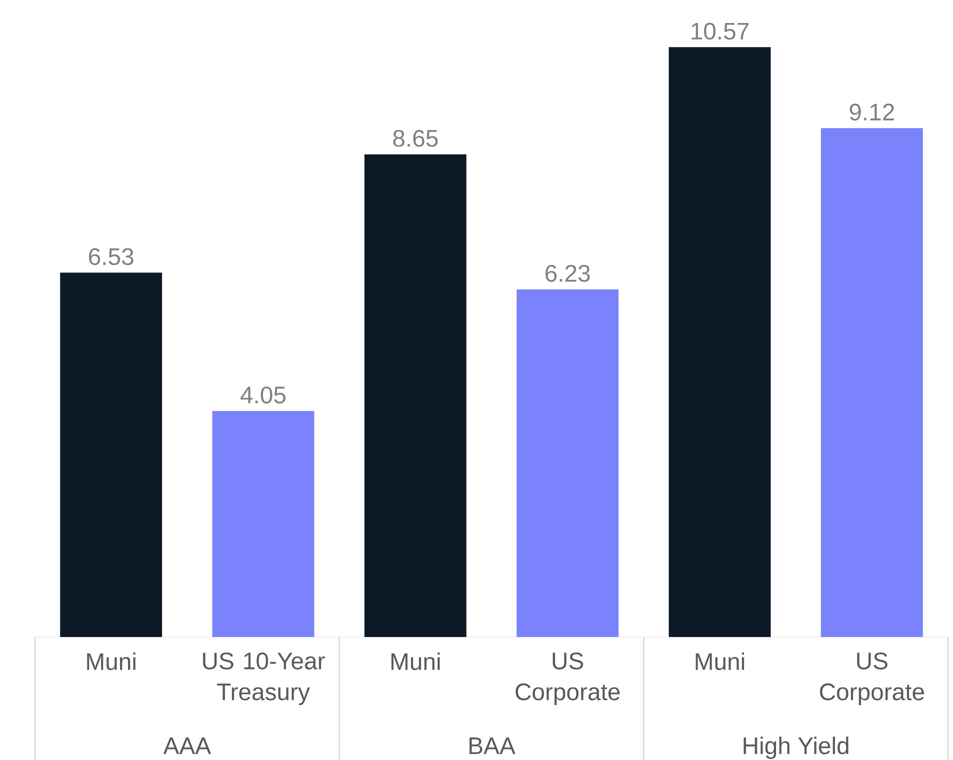  I want to click on data-label: 6.53, so click(111, 257).